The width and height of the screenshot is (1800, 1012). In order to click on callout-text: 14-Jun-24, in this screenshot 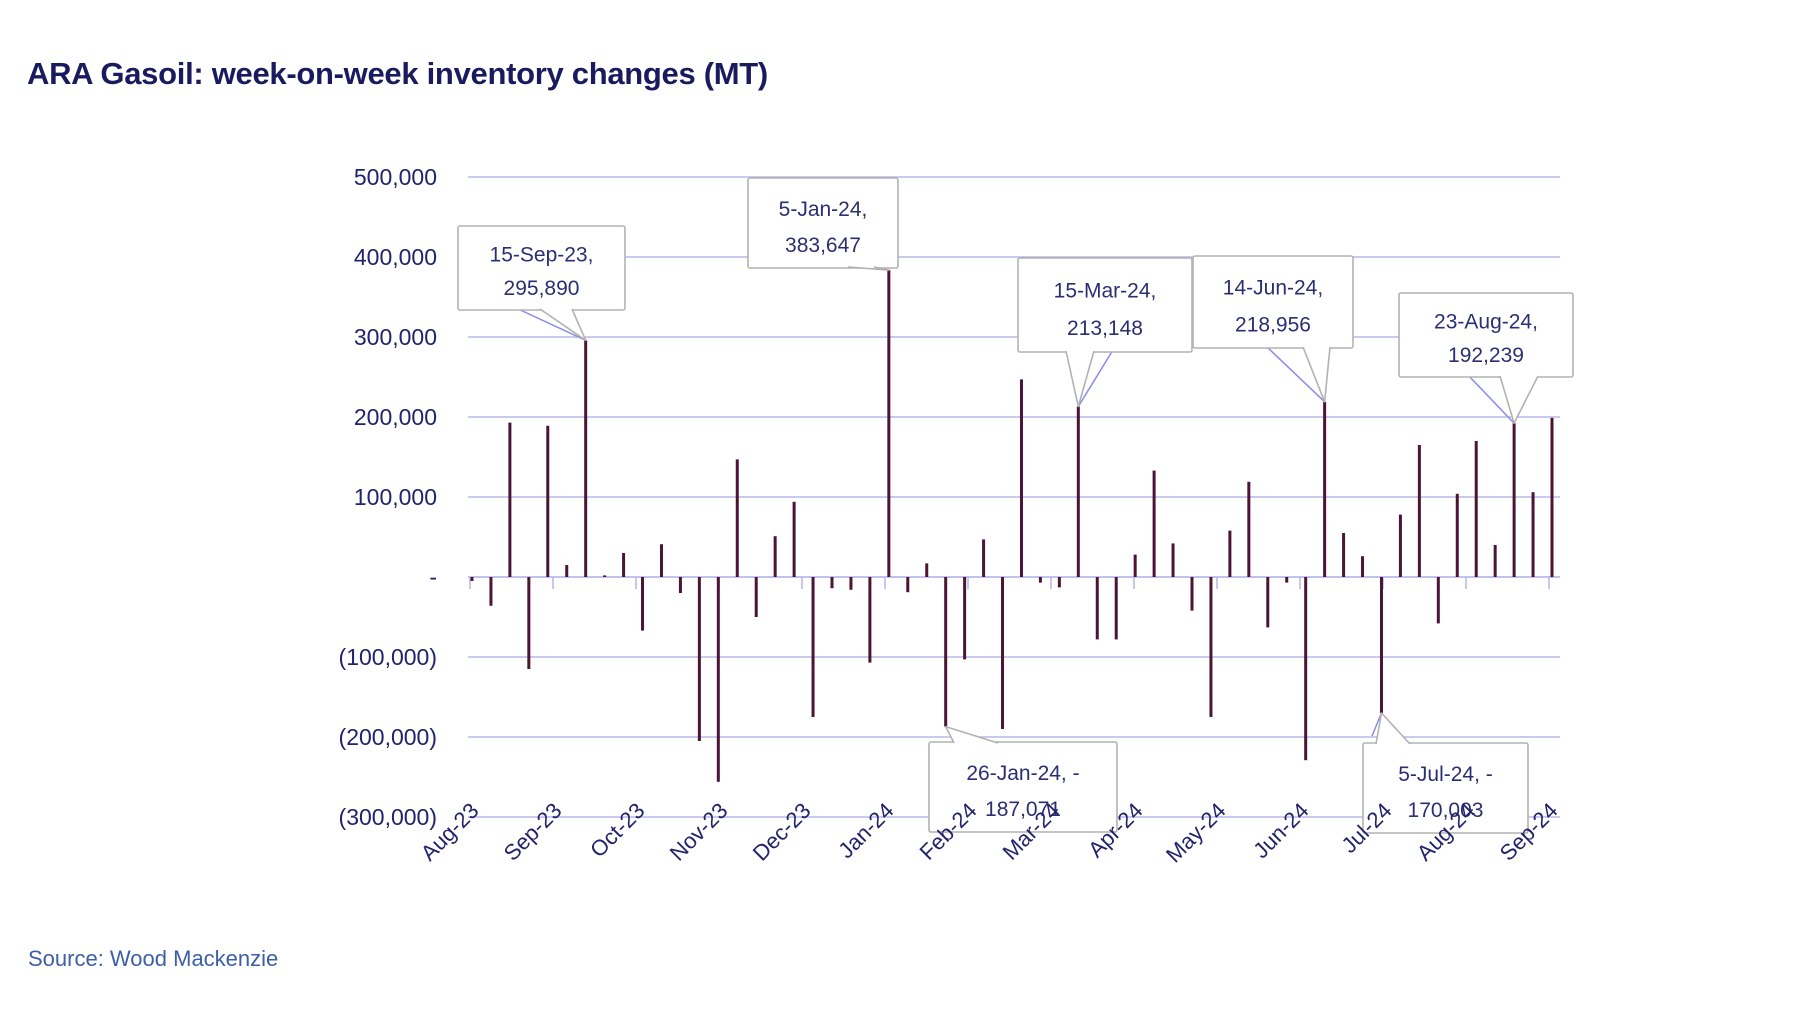, I will do `click(1273, 288)`.